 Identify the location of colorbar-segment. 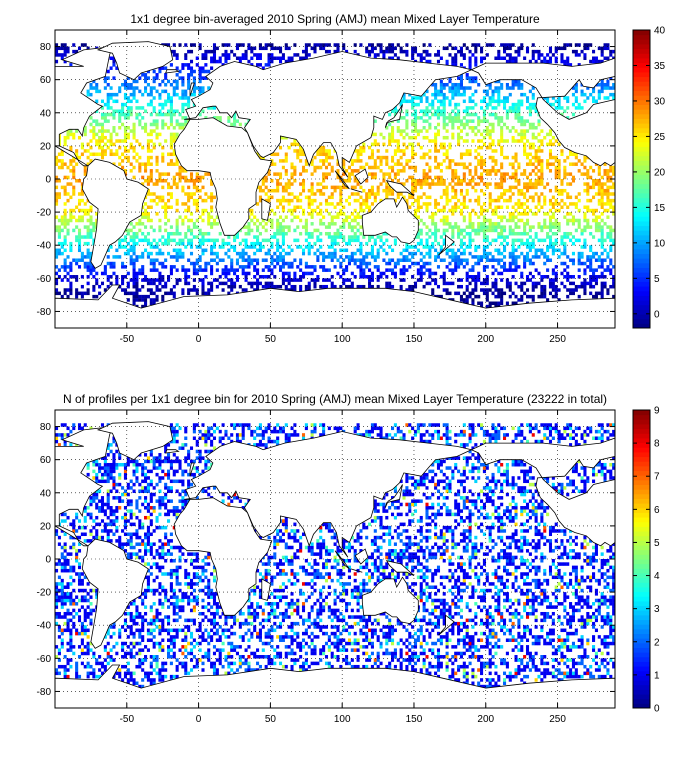
(641, 289).